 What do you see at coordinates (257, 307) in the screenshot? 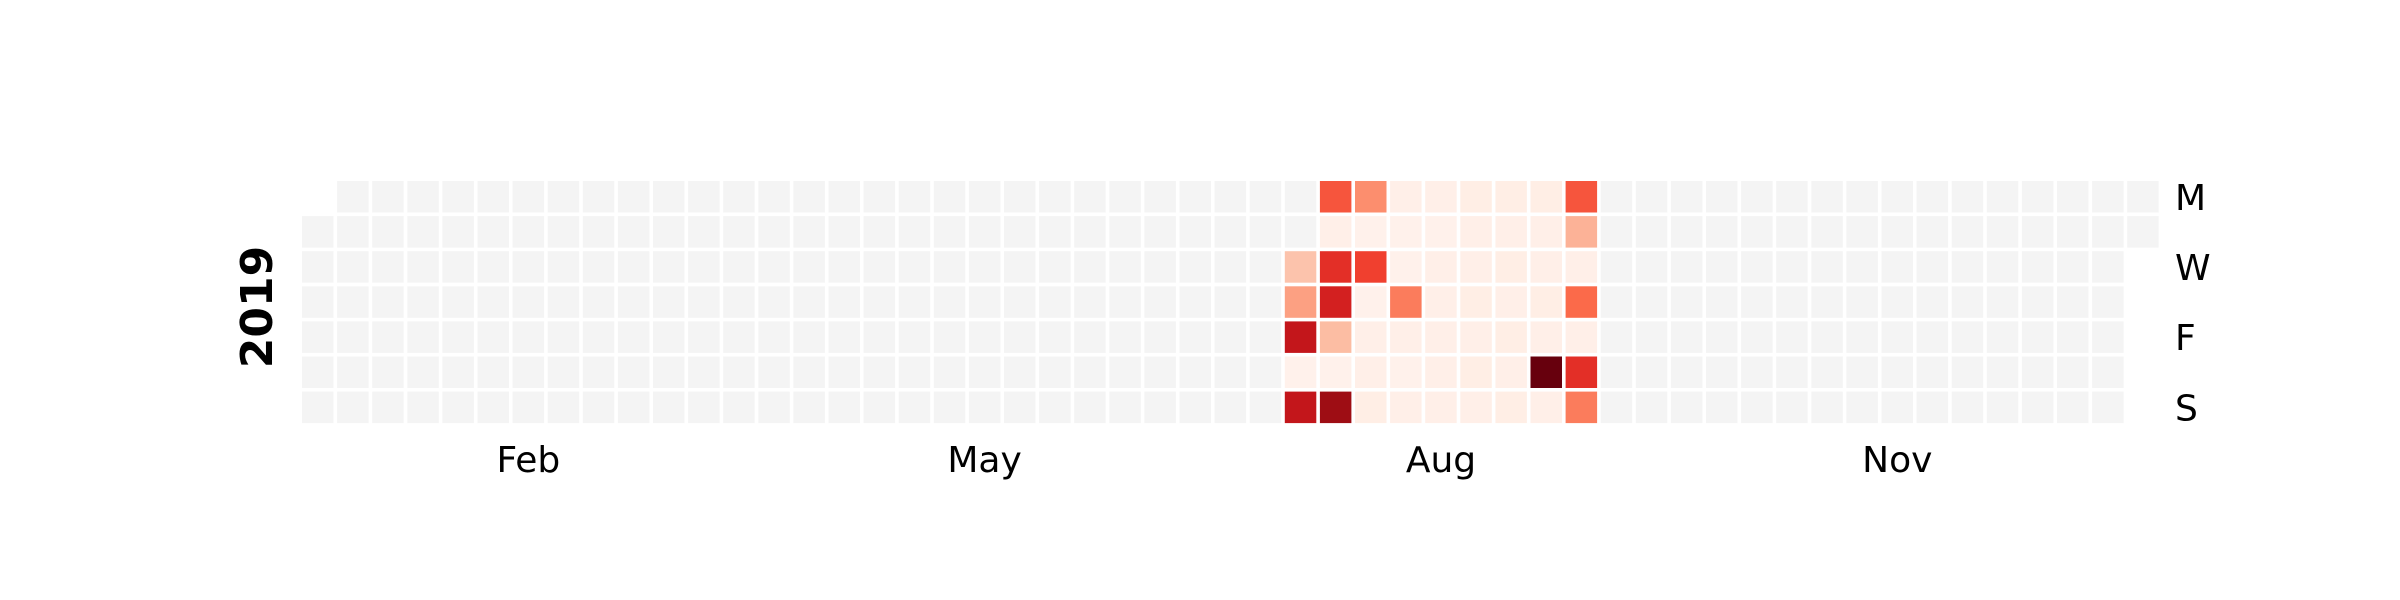
I see `year-label: 2019` at bounding box center [257, 307].